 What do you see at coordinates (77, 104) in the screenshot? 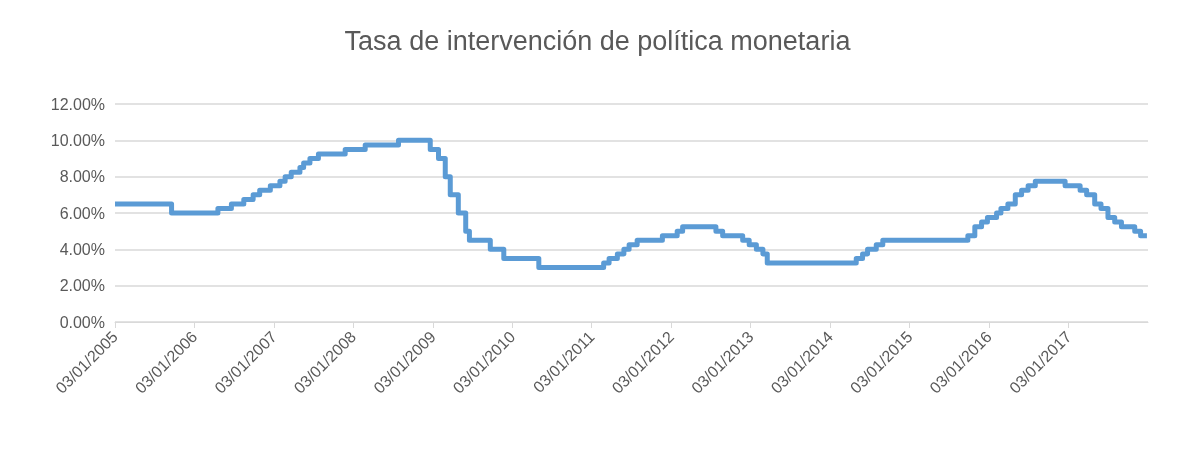
I see `y-tick-label: 12.00%` at bounding box center [77, 104].